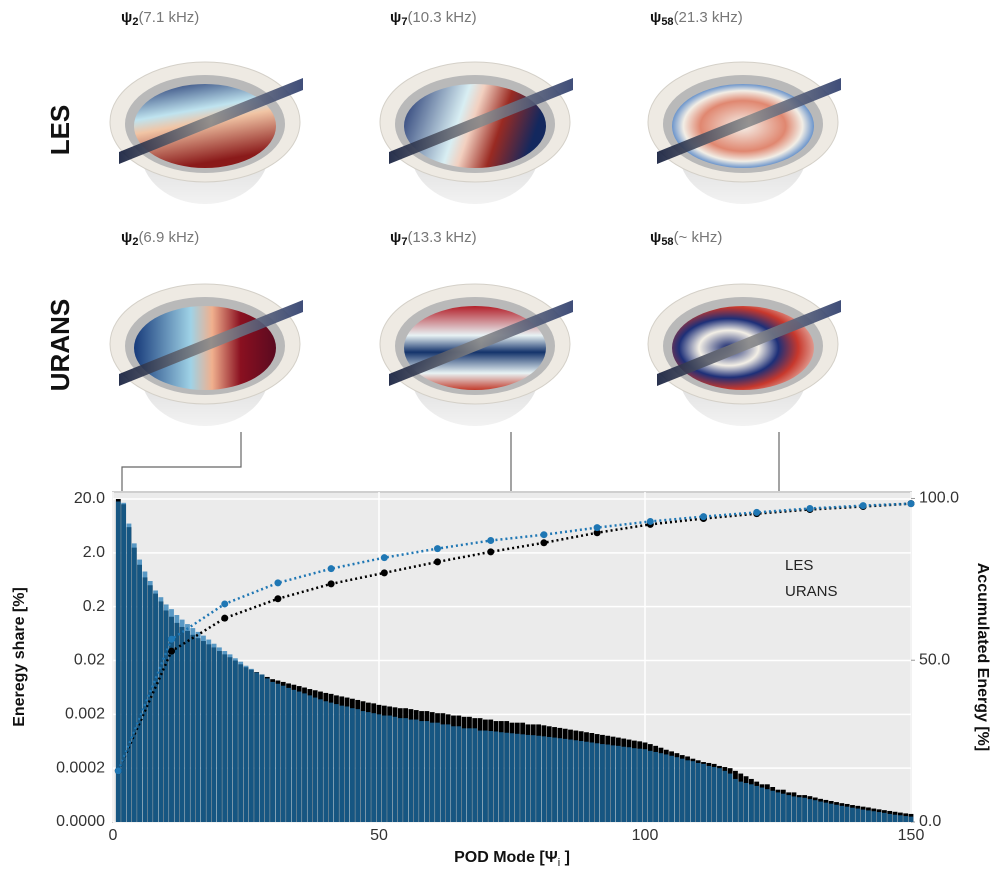 Image resolution: width=995 pixels, height=872 pixels. What do you see at coordinates (395, 17) in the screenshot?
I see `mode-symbol: ψ` at bounding box center [395, 17].